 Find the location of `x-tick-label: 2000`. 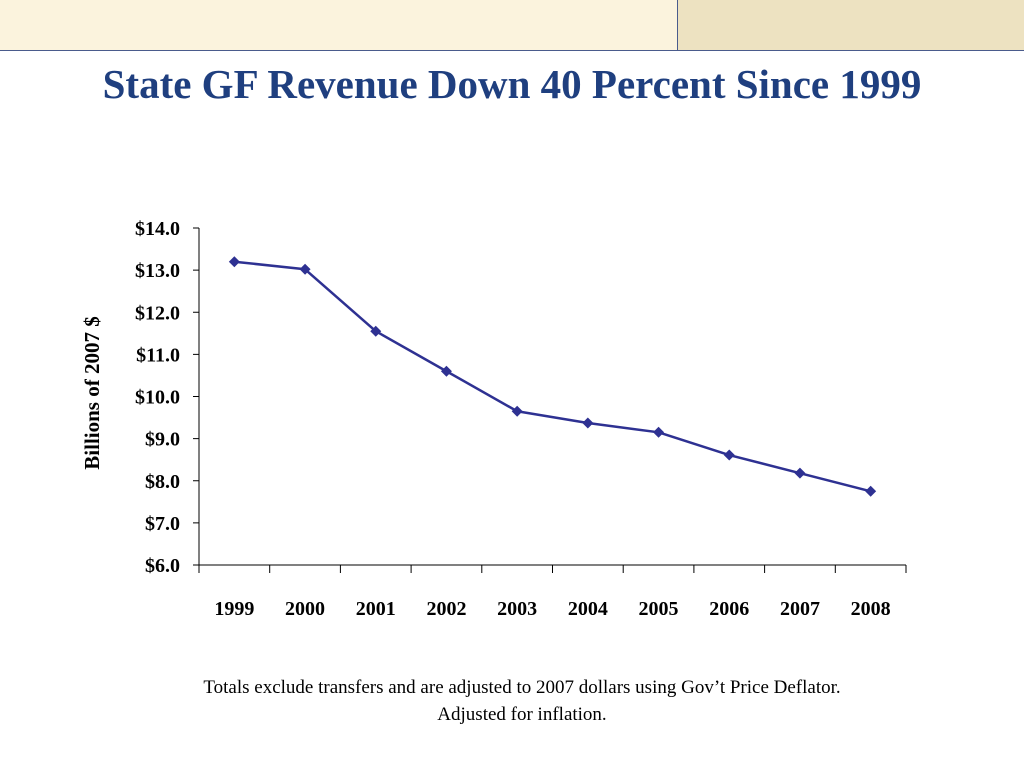

x-tick-label: 2000 is located at coordinates (305, 609).